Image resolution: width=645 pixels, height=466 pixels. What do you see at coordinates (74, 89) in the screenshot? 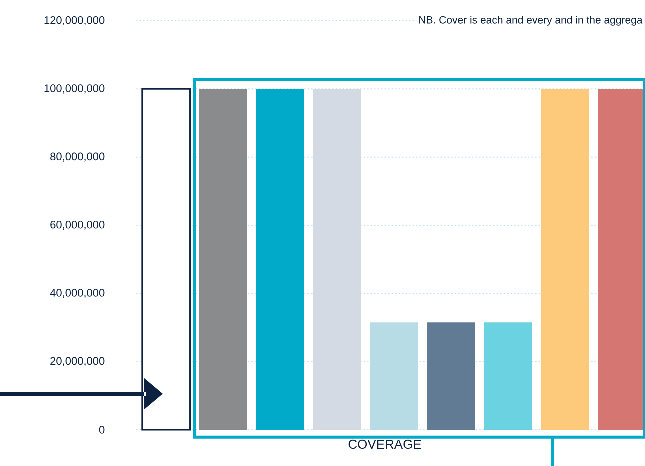
I see `y-tick-label: 100,000,000` at bounding box center [74, 89].